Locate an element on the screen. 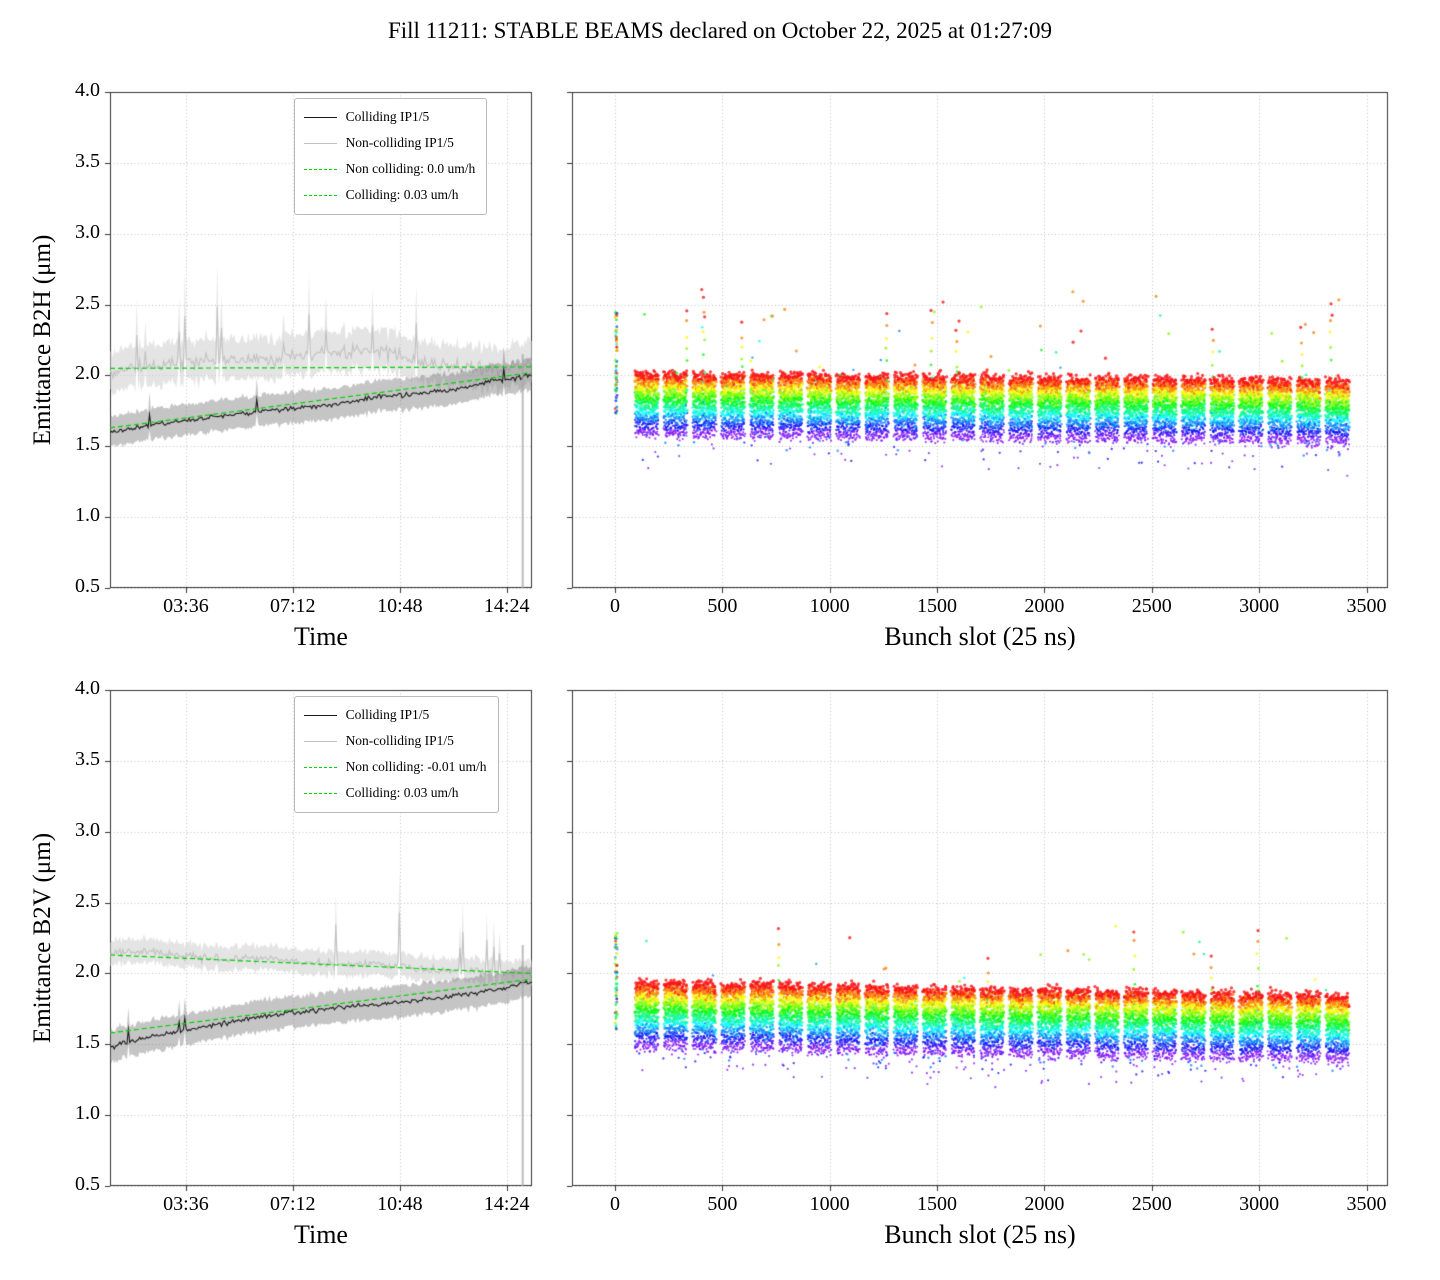 The height and width of the screenshot is (1280, 1440). legend-entry: Non colliding: 0.0 um/h is located at coordinates (389, 169).